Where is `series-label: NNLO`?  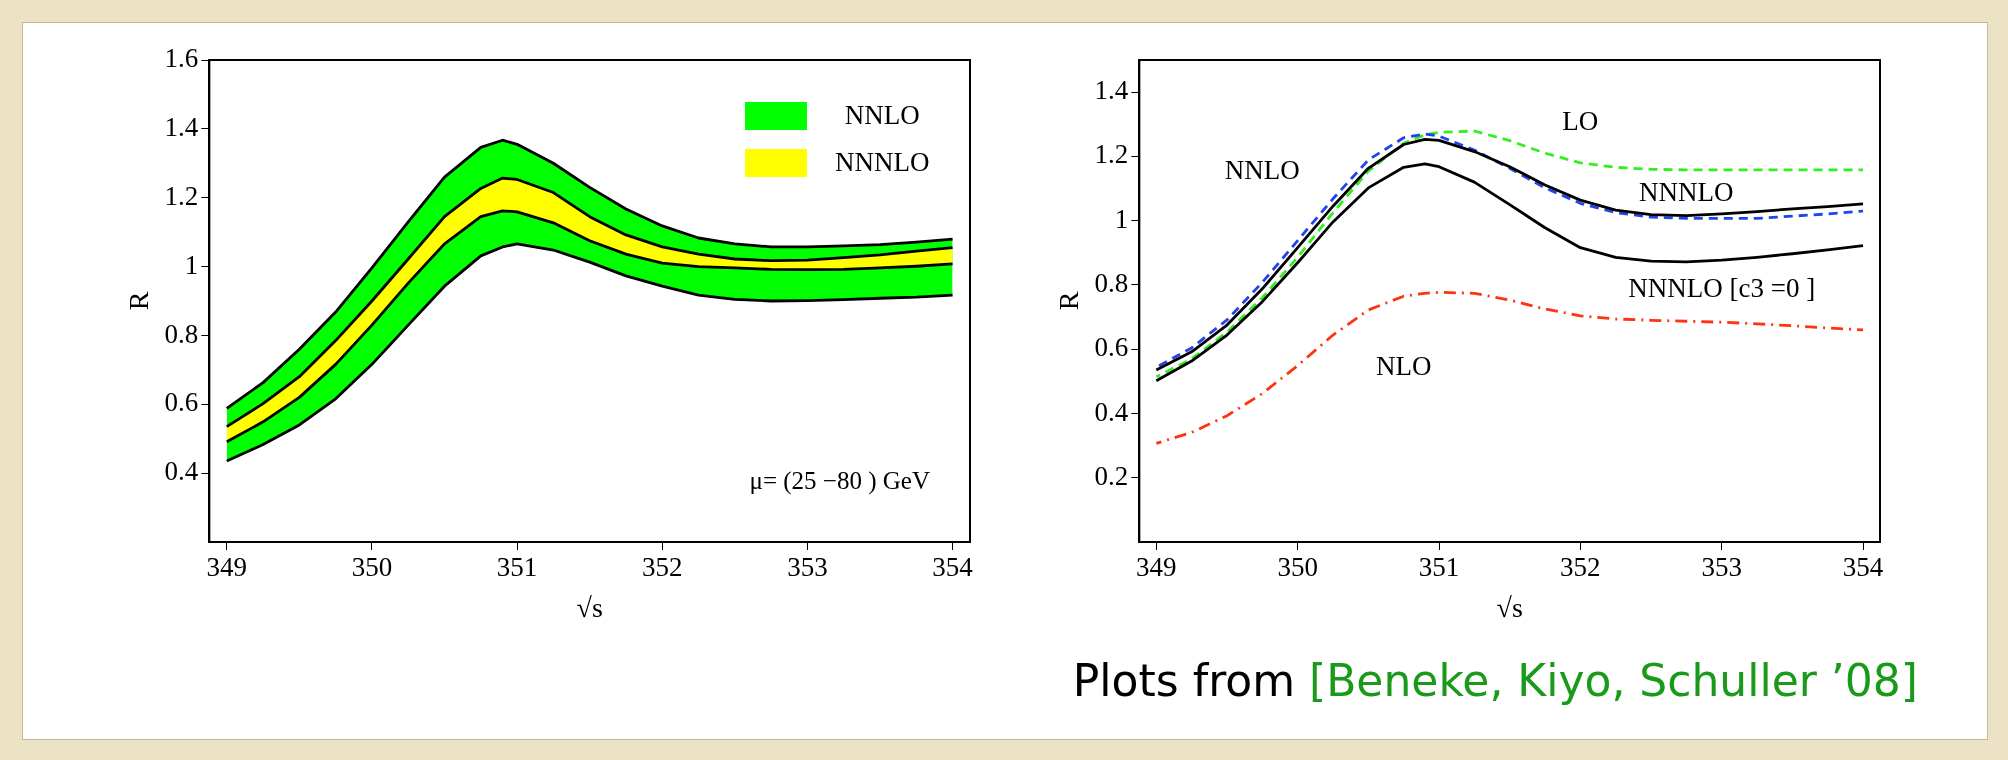 series-label: NNLO is located at coordinates (1262, 170).